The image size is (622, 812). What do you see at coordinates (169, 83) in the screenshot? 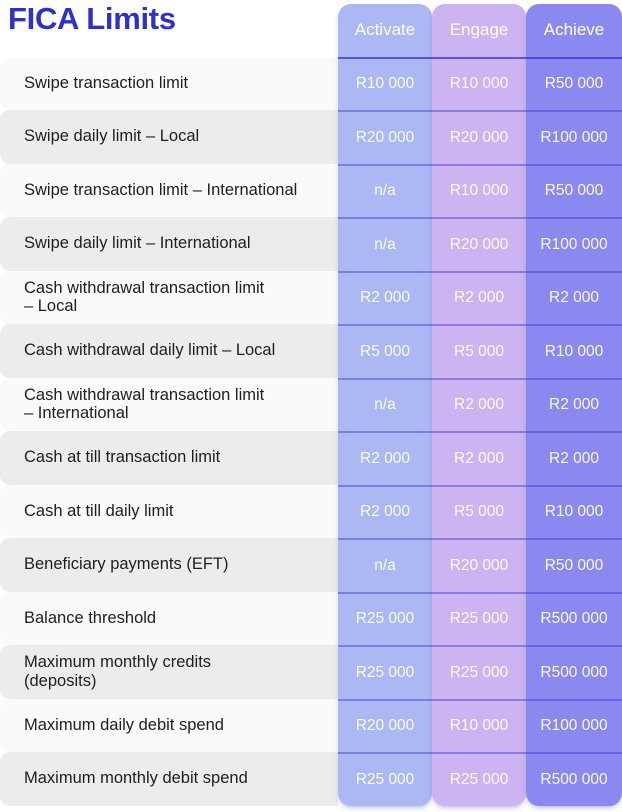
I see `row-label: Swipe transaction limit` at bounding box center [169, 83].